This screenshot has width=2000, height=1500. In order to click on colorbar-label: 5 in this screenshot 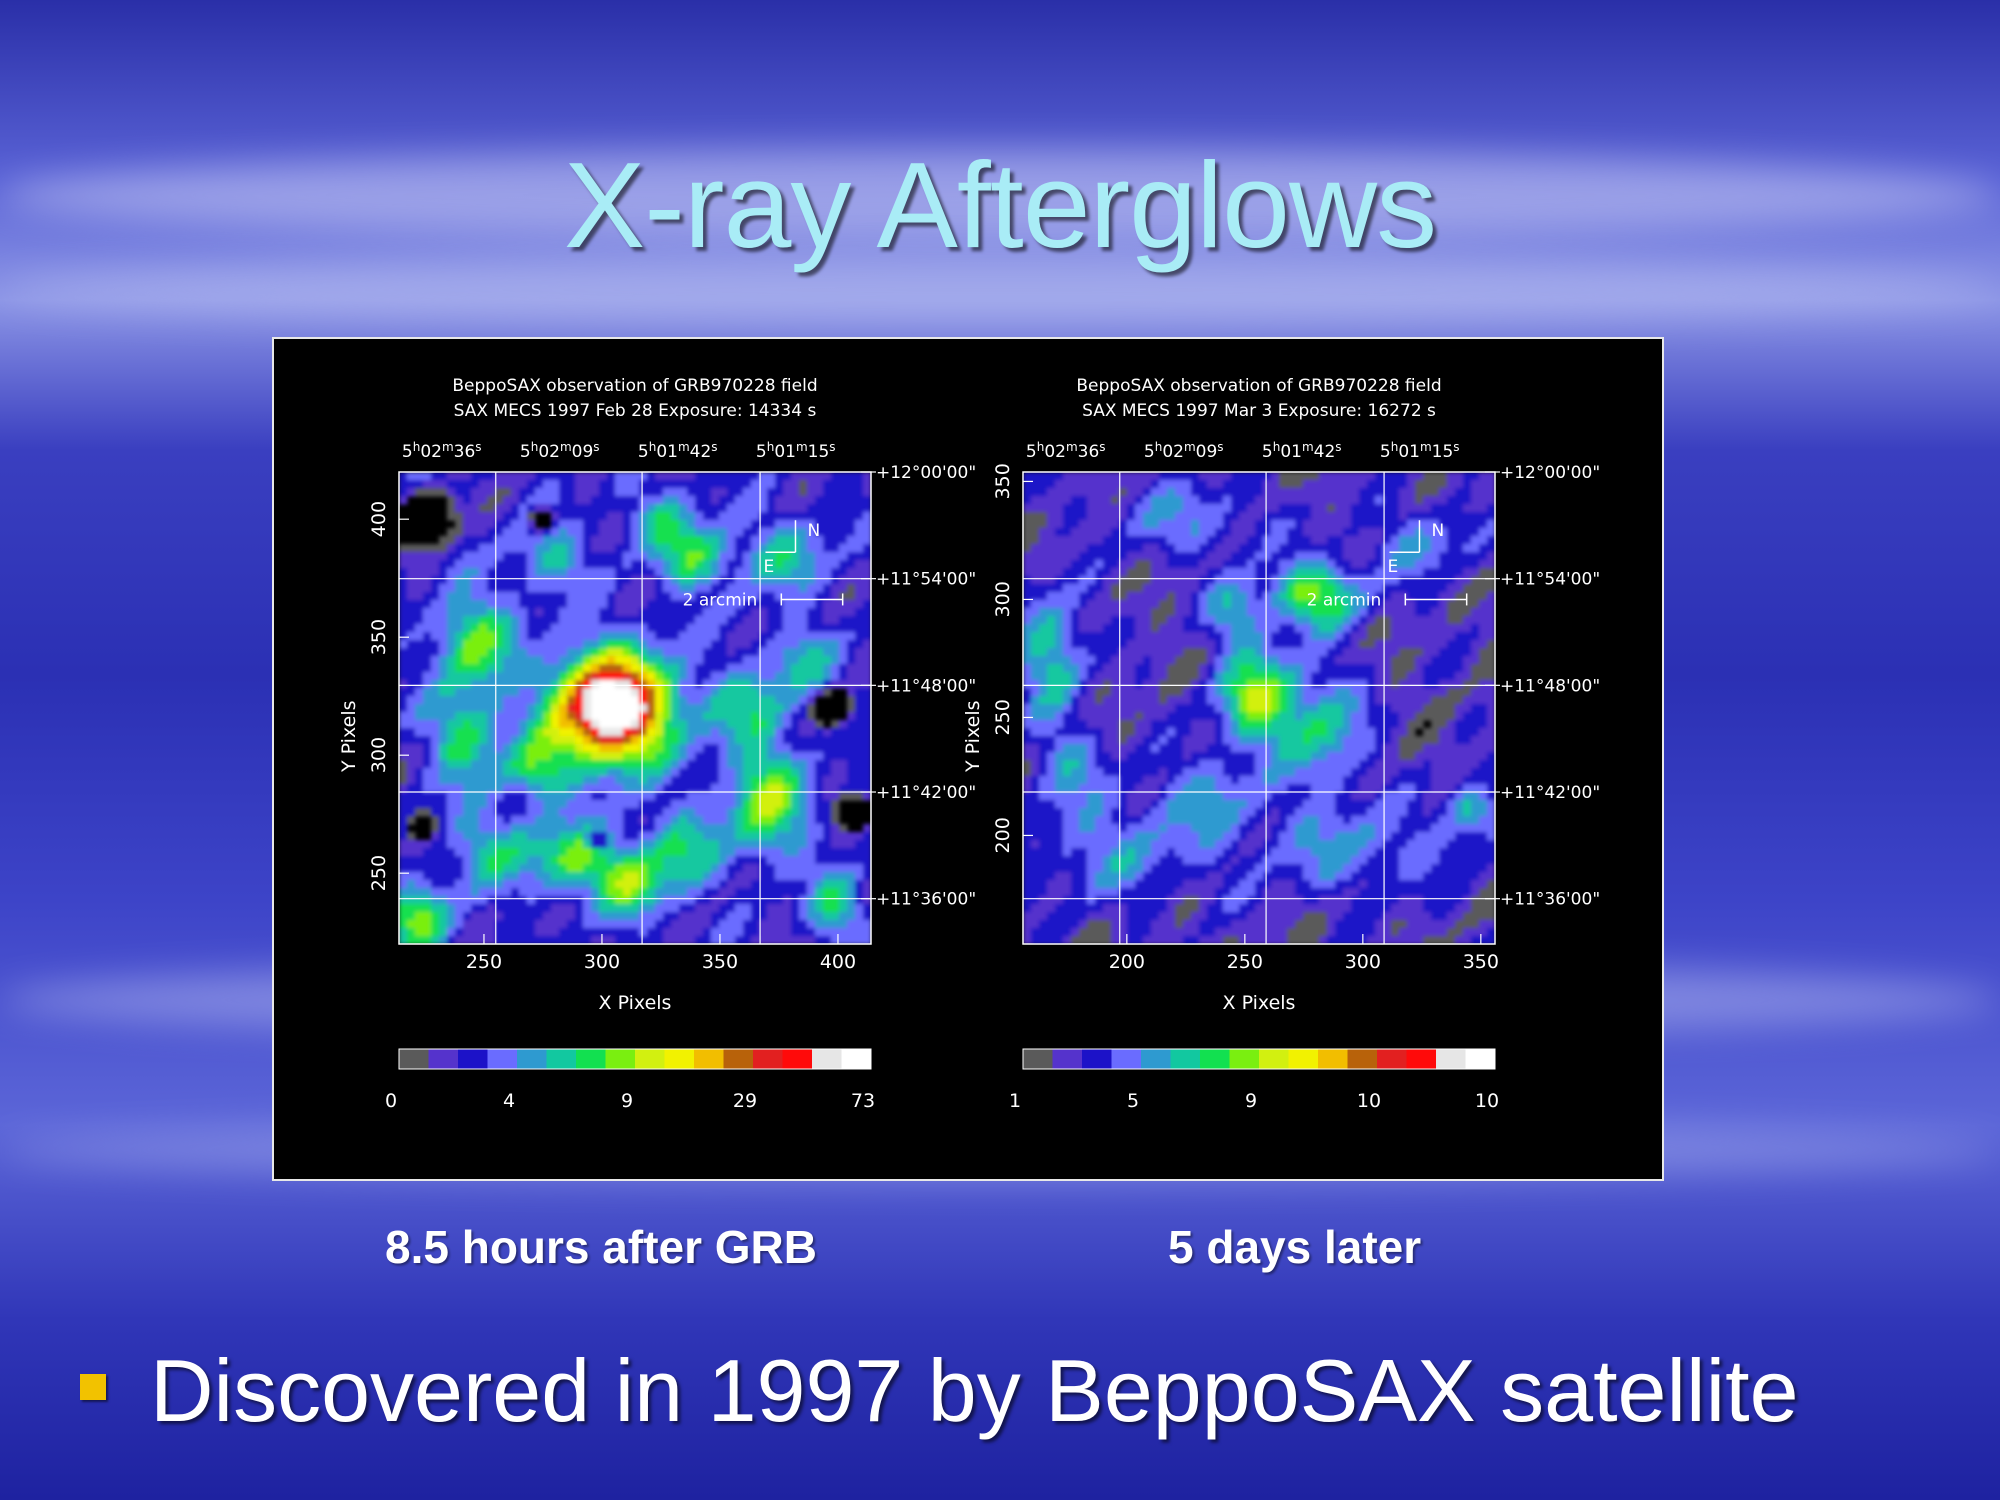, I will do `click(1133, 1101)`.